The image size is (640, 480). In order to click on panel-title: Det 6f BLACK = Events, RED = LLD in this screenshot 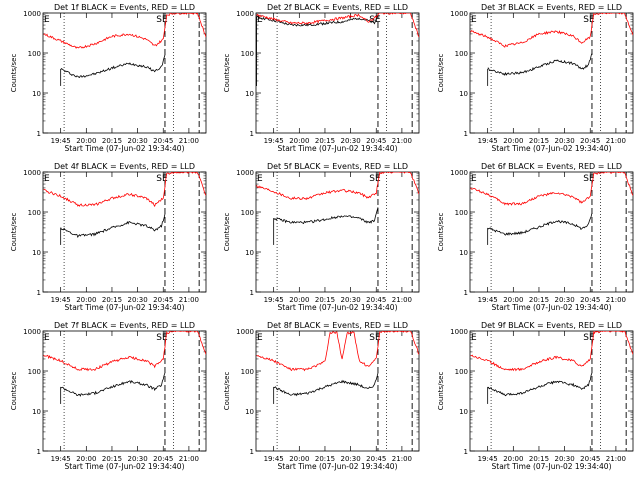, I will do `click(551, 166)`.